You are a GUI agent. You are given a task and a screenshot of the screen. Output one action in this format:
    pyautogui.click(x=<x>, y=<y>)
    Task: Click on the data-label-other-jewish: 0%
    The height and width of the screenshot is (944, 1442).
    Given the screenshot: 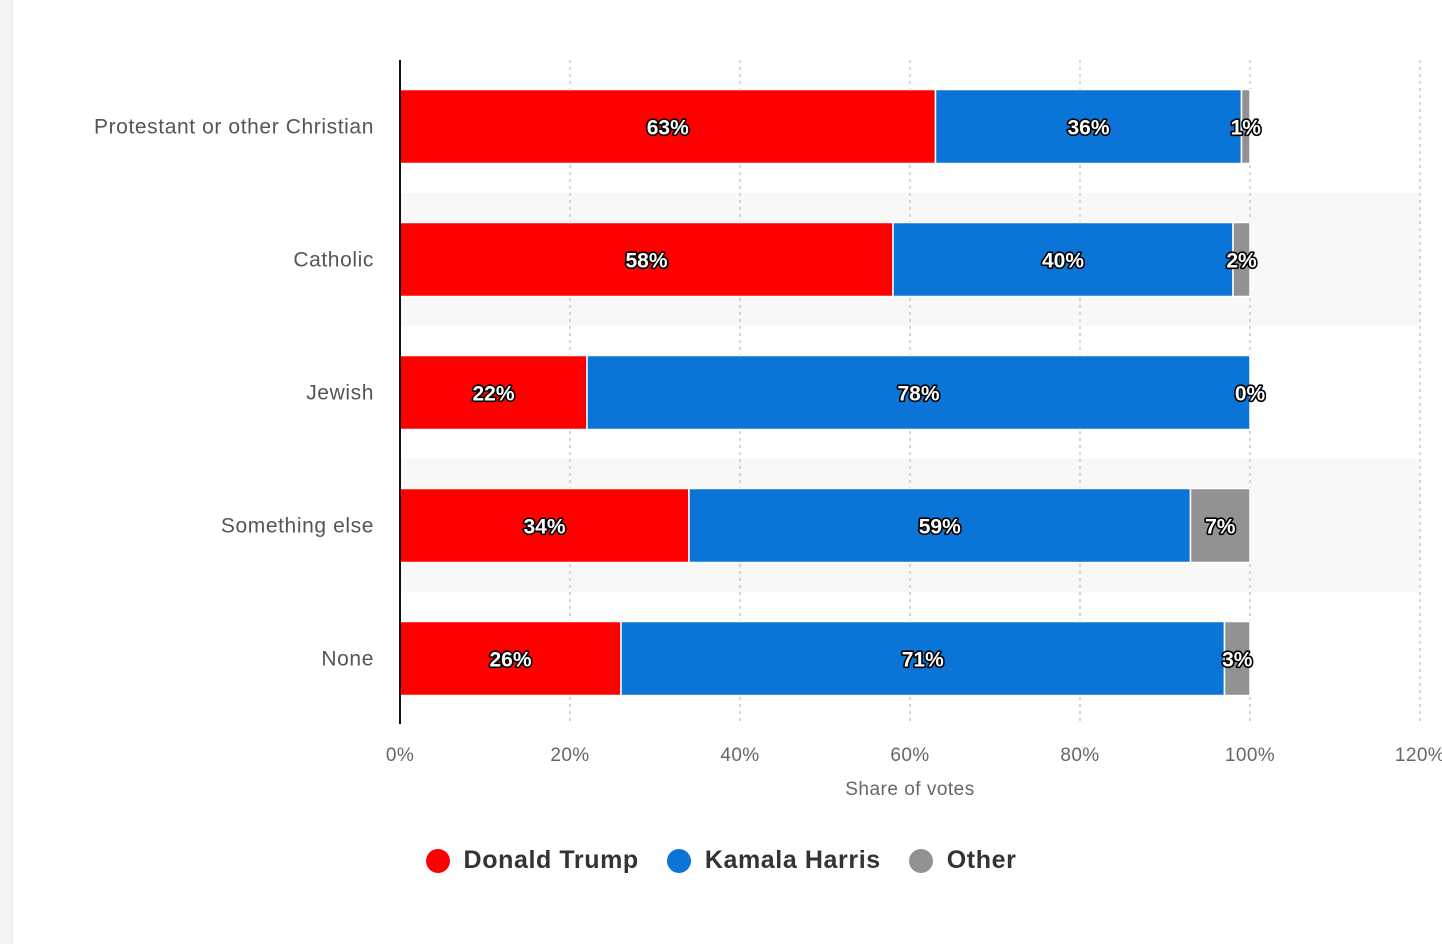 What is the action you would take?
    pyautogui.click(x=1250, y=394)
    